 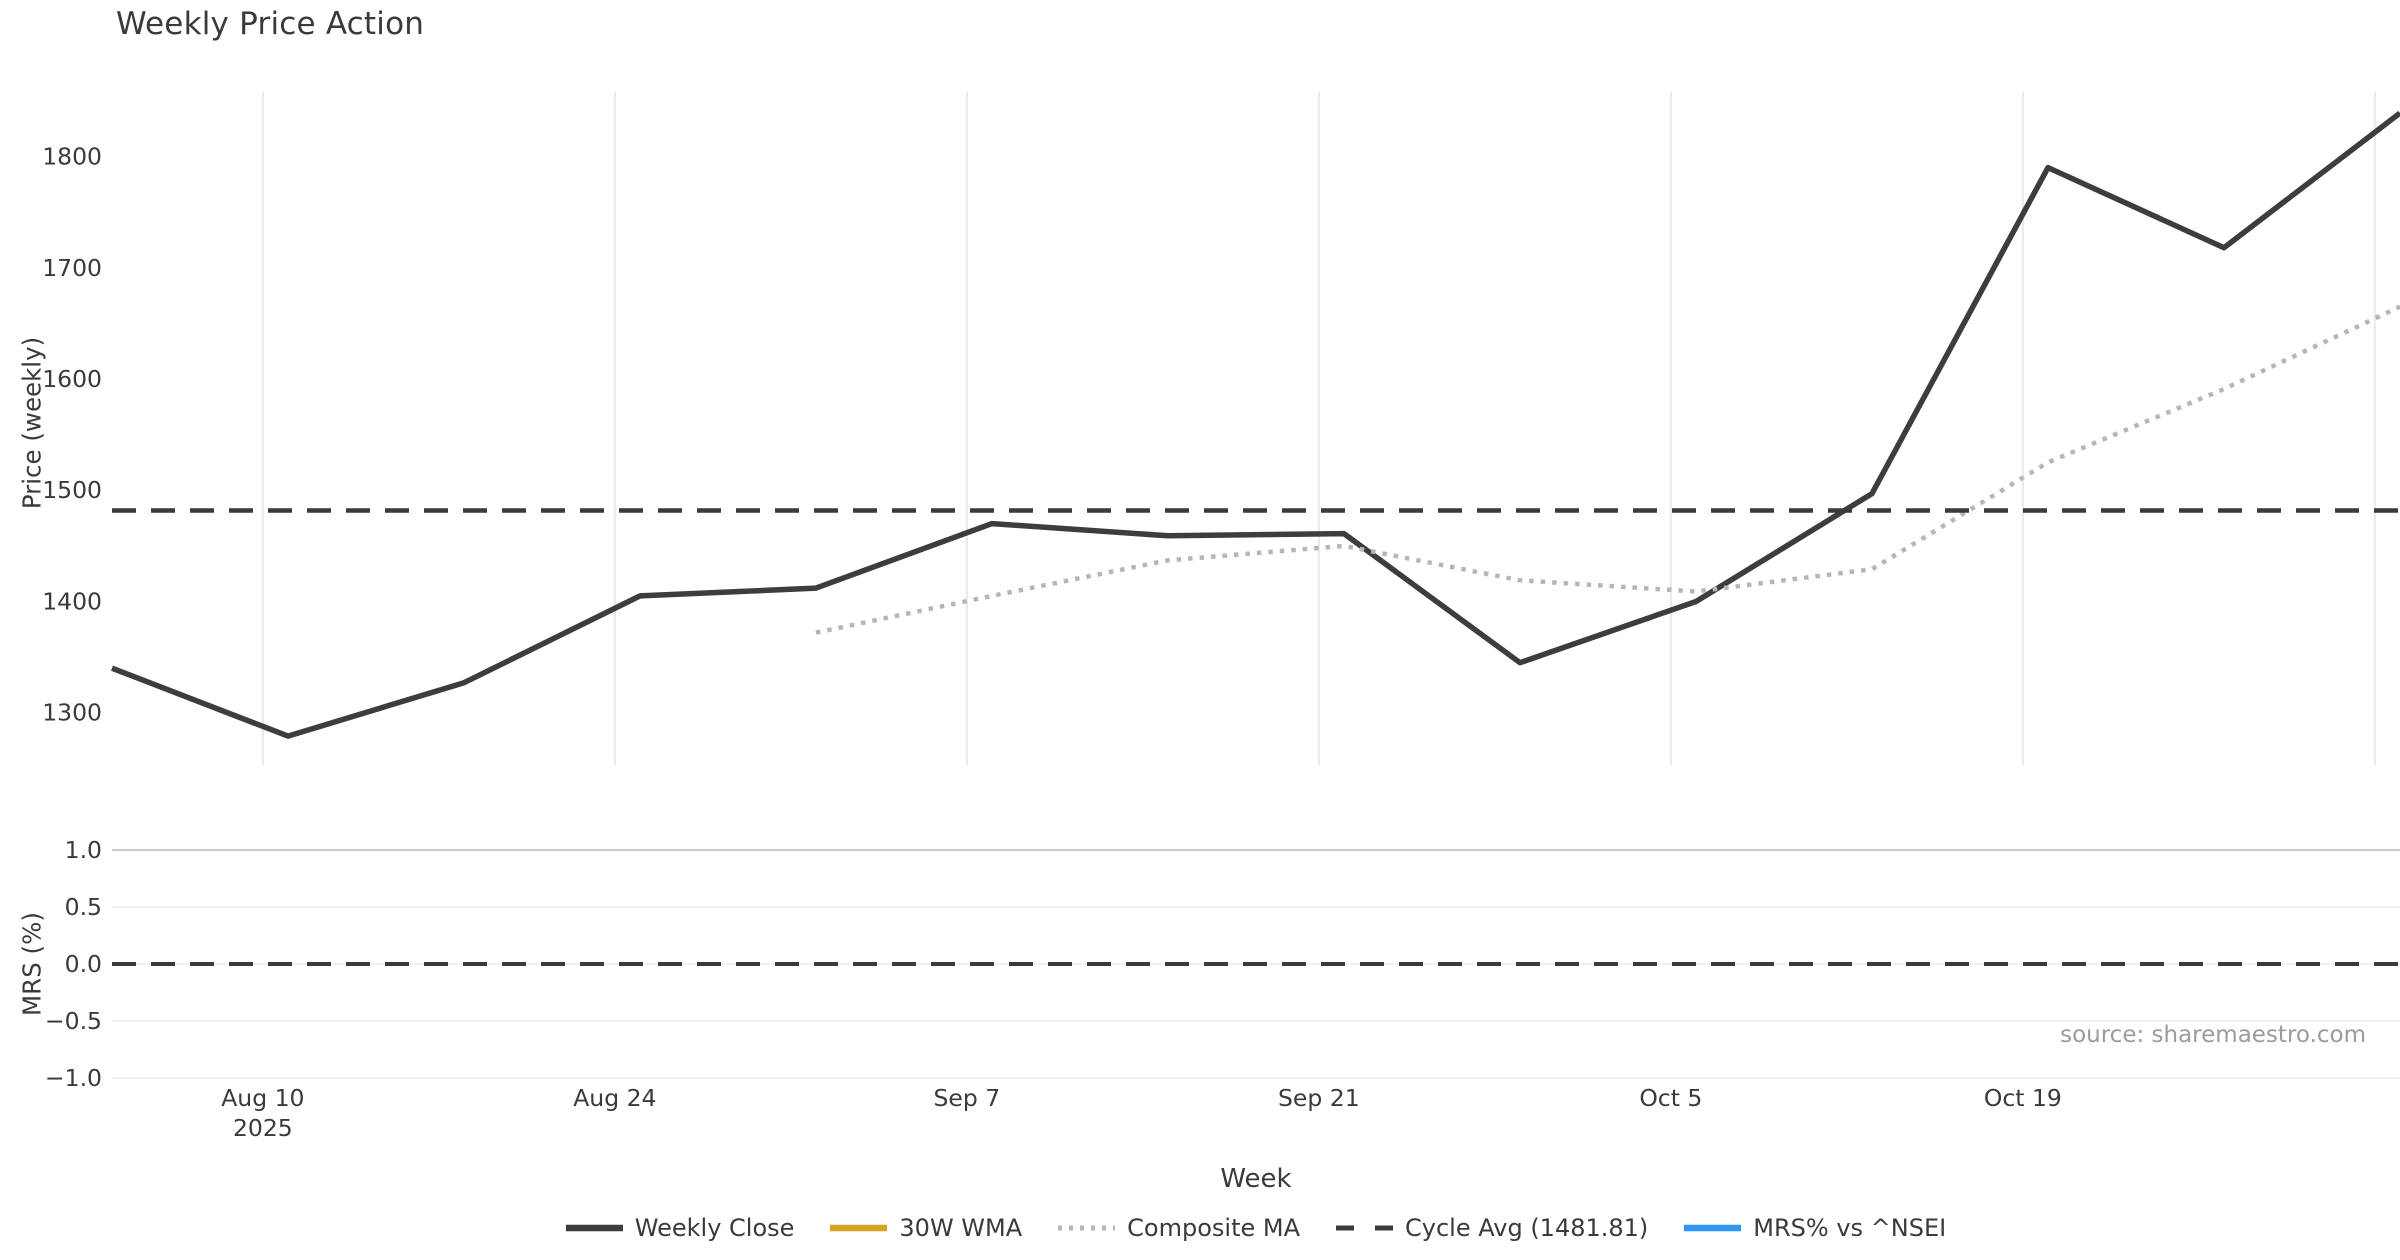 I want to click on mrs-y-tick-label: 0.5, so click(x=83, y=907).